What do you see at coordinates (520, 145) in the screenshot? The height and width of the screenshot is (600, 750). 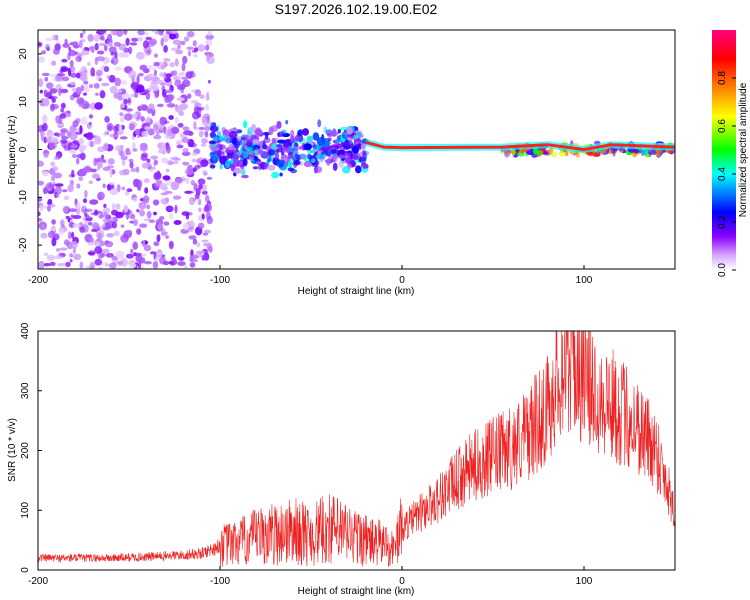 I see `tone-trace` at bounding box center [520, 145].